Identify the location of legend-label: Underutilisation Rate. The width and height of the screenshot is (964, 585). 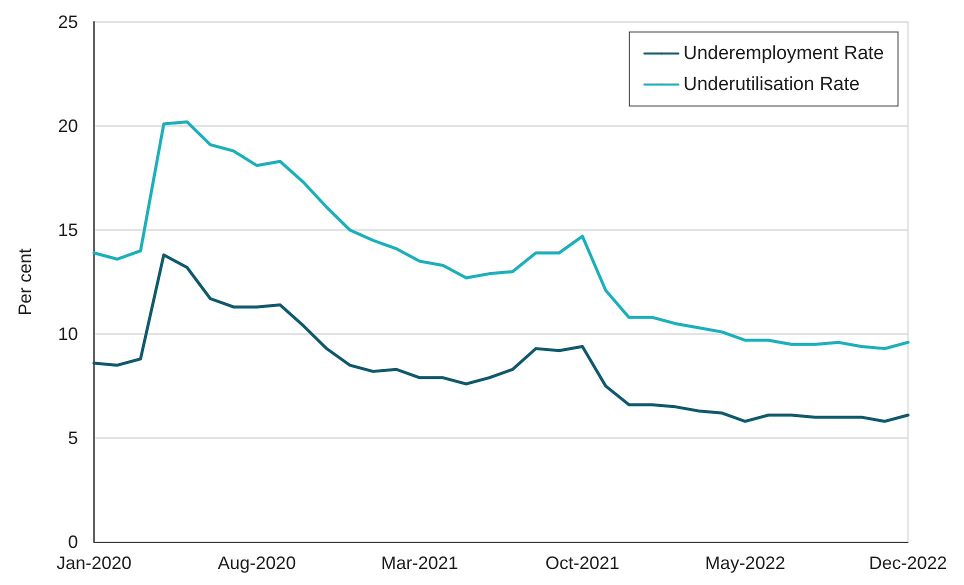
(771, 84).